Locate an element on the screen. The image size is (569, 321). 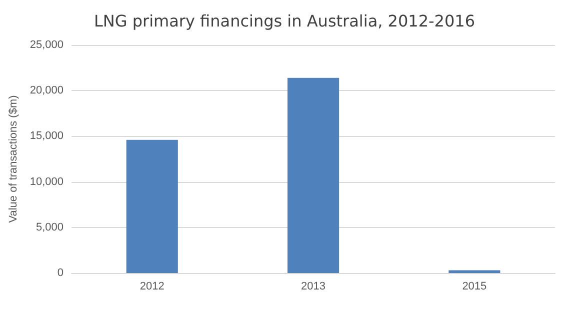
y-tick-label: 10,000 is located at coordinates (47, 182).